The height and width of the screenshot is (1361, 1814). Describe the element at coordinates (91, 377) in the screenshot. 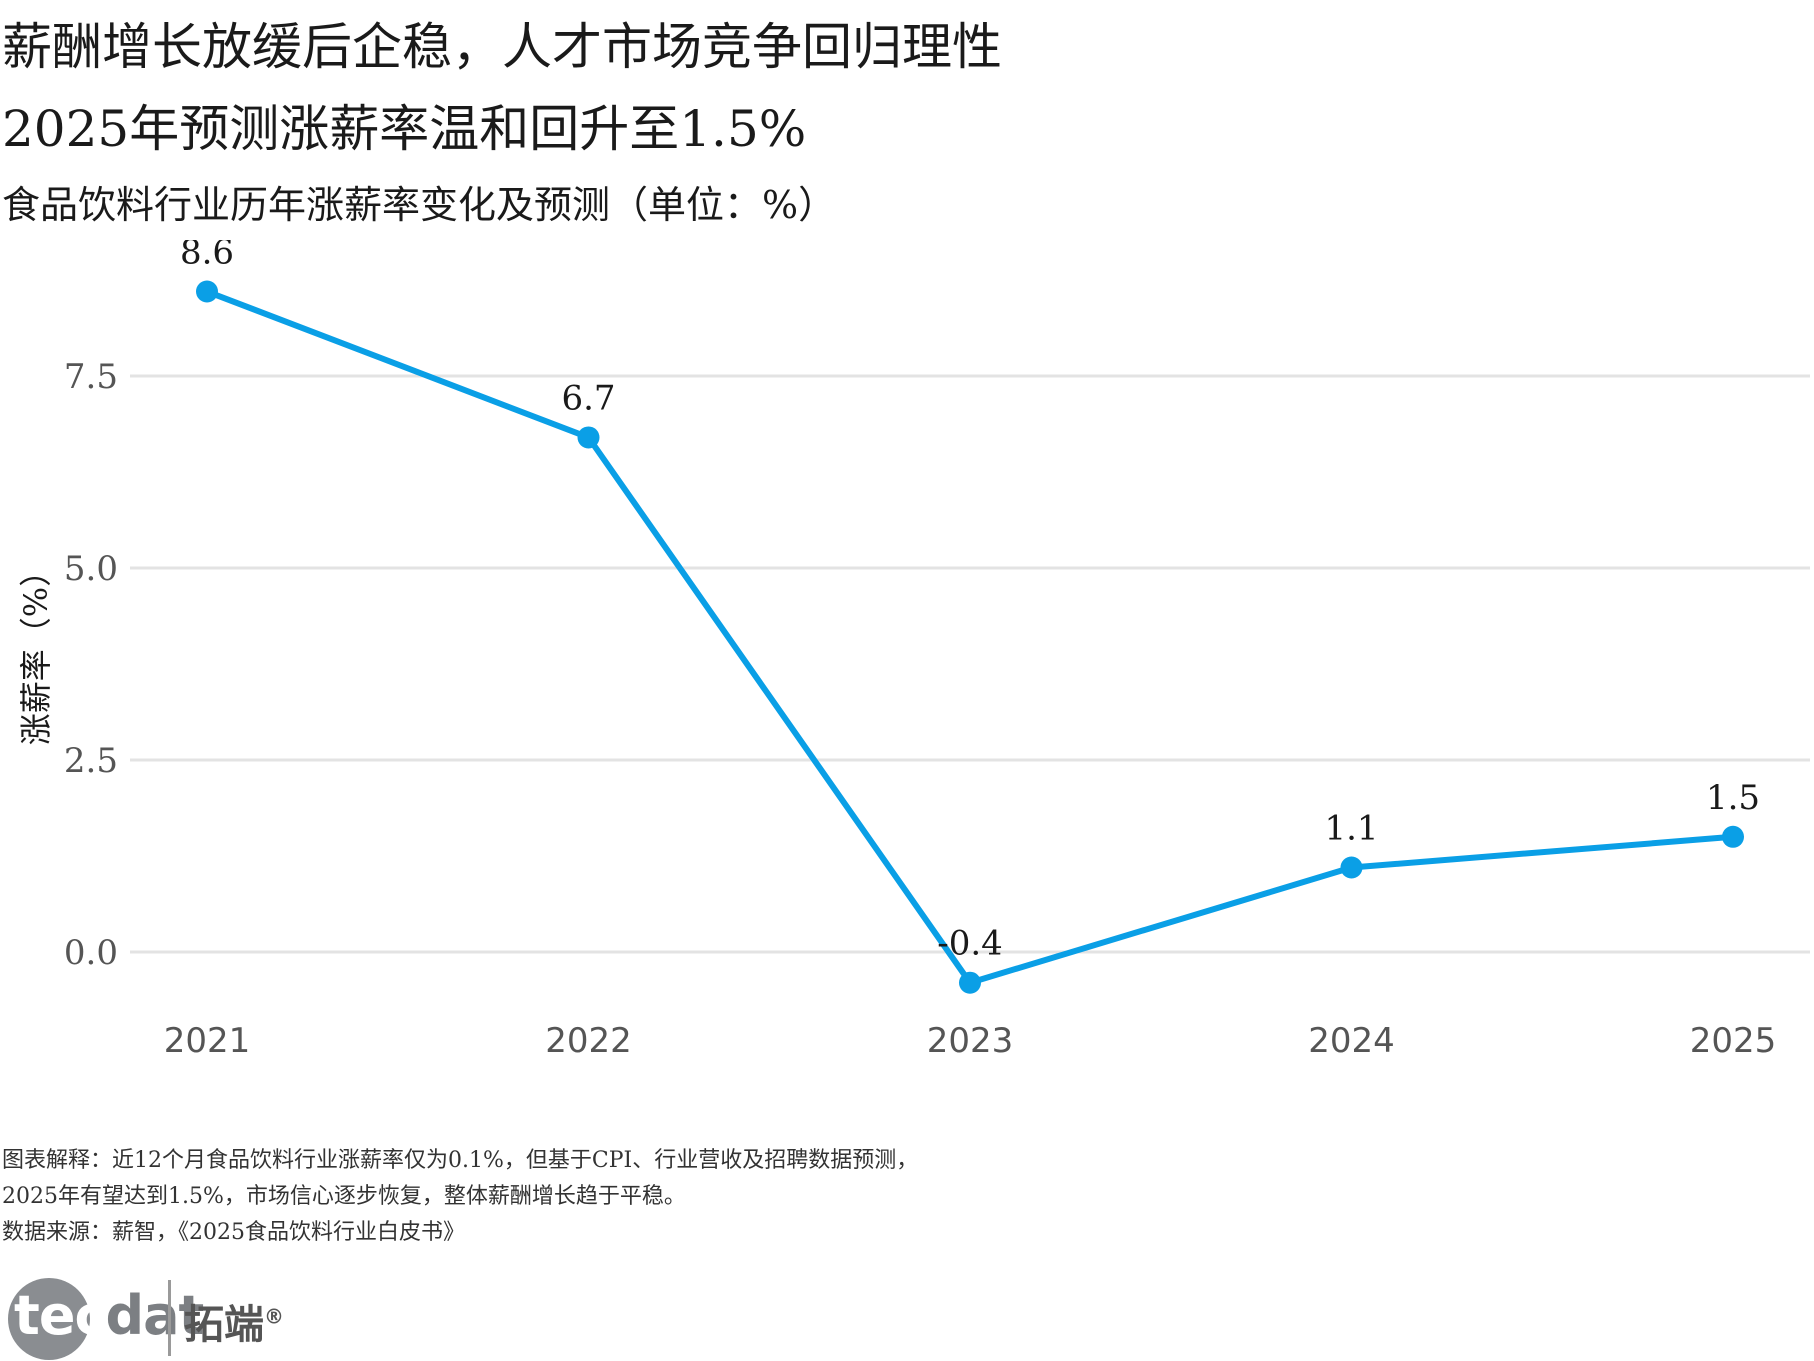

I see `y-tick-label: 7.5` at that location.